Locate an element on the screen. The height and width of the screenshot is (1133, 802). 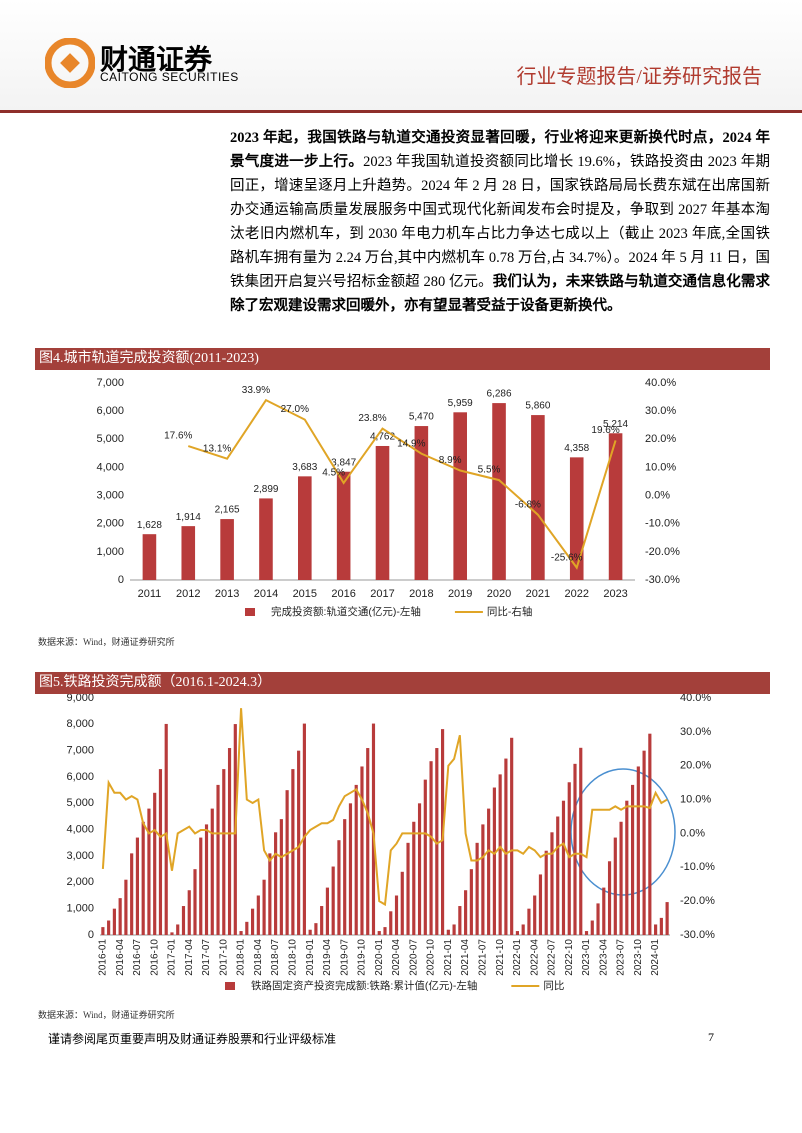
data-label: 4,762 is located at coordinates (382, 437).